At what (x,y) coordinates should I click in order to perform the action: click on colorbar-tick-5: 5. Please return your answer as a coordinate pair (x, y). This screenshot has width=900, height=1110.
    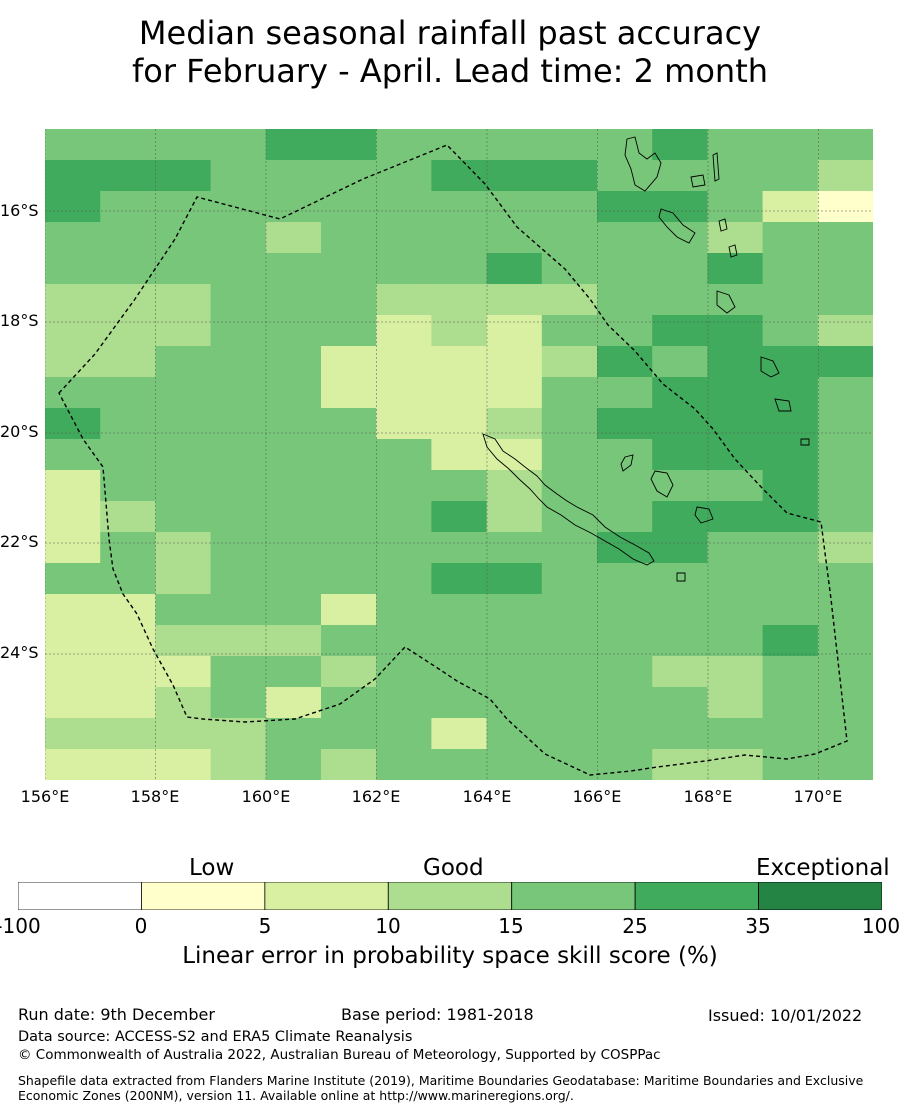
    Looking at the image, I should click on (265, 926).